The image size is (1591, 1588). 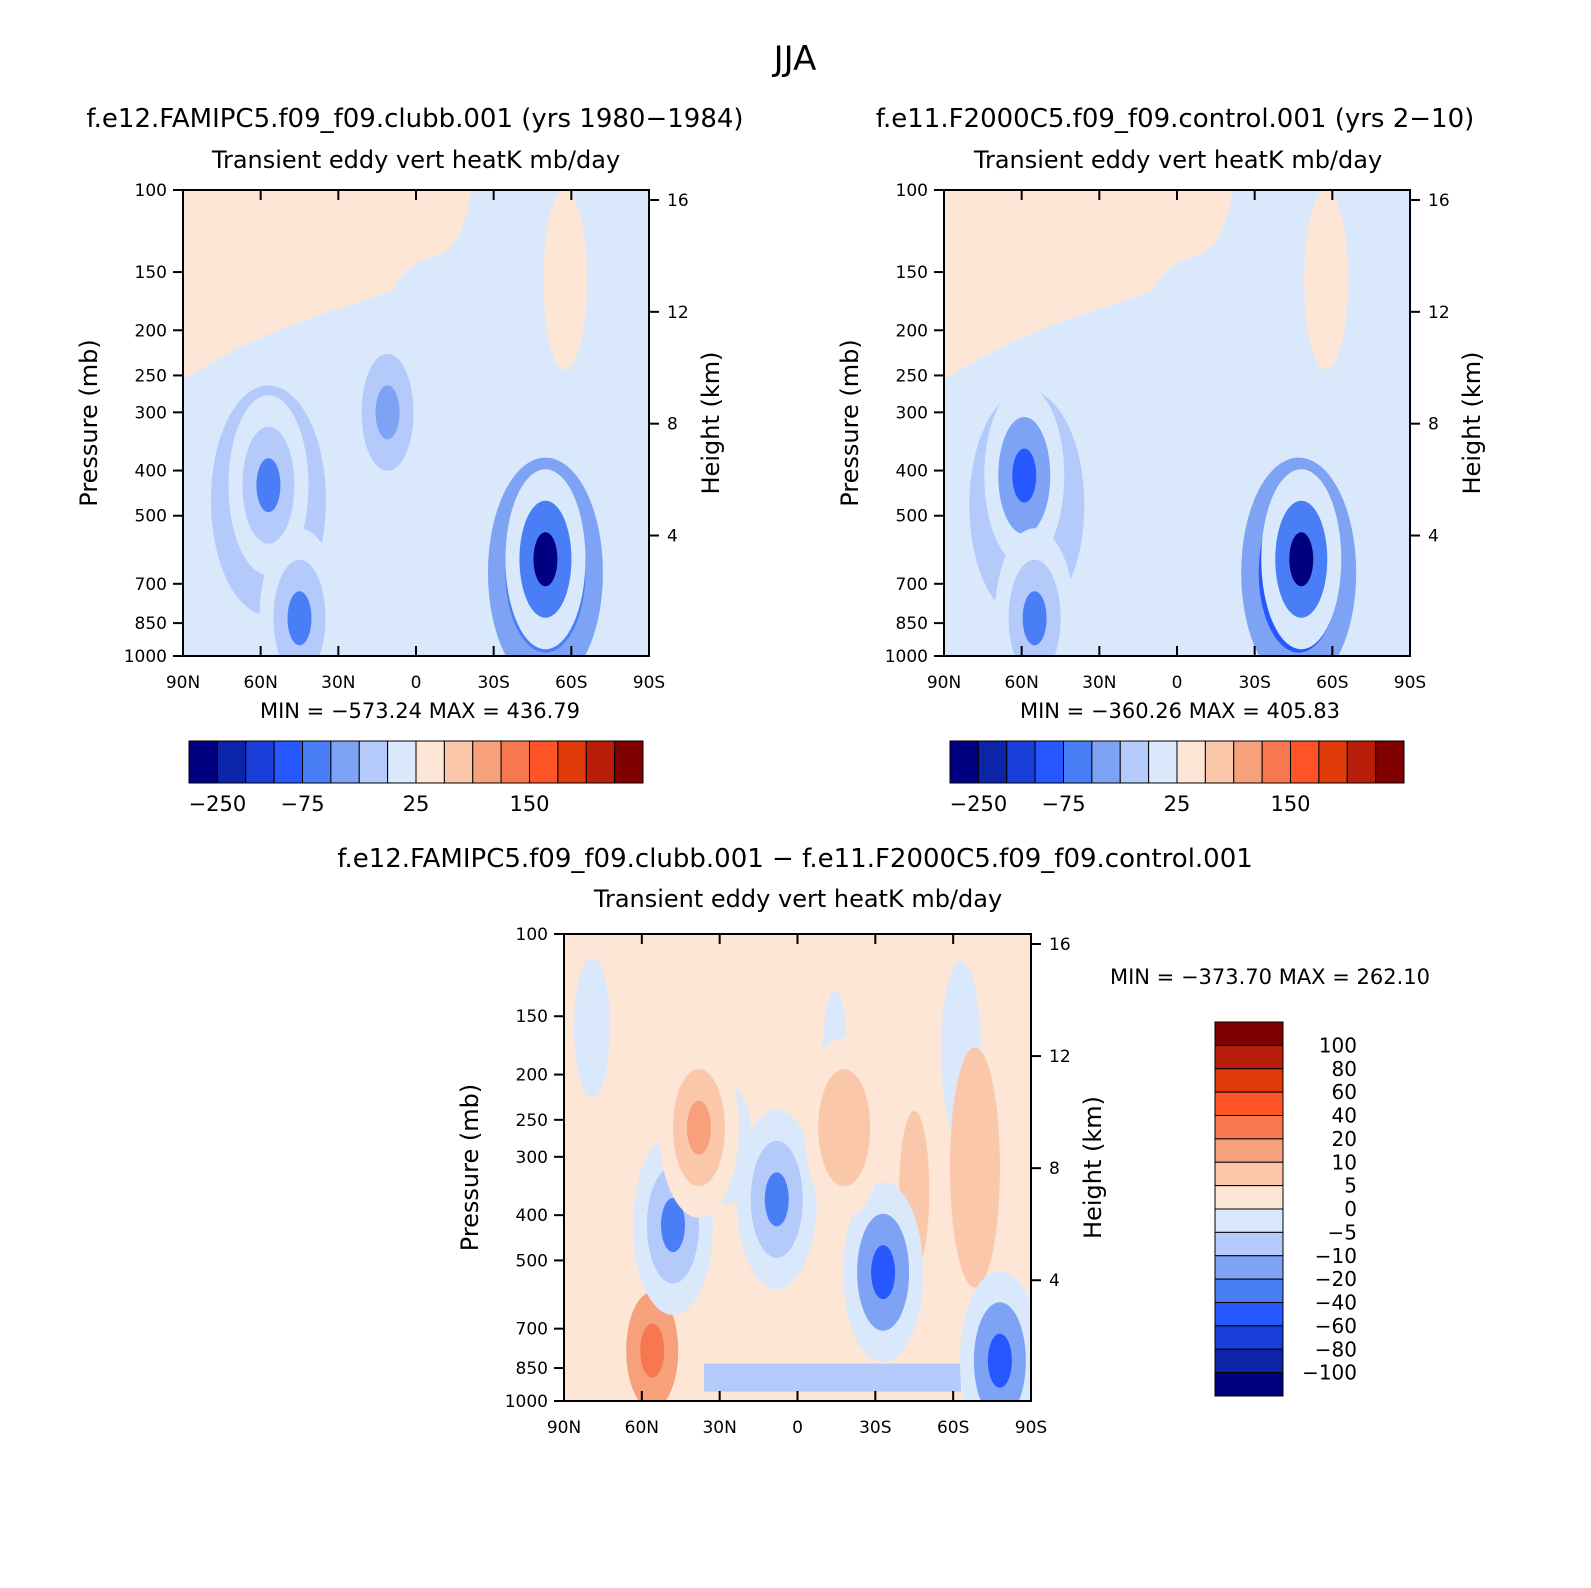 I want to click on x-tick-label: 60S, so click(x=1332, y=683).